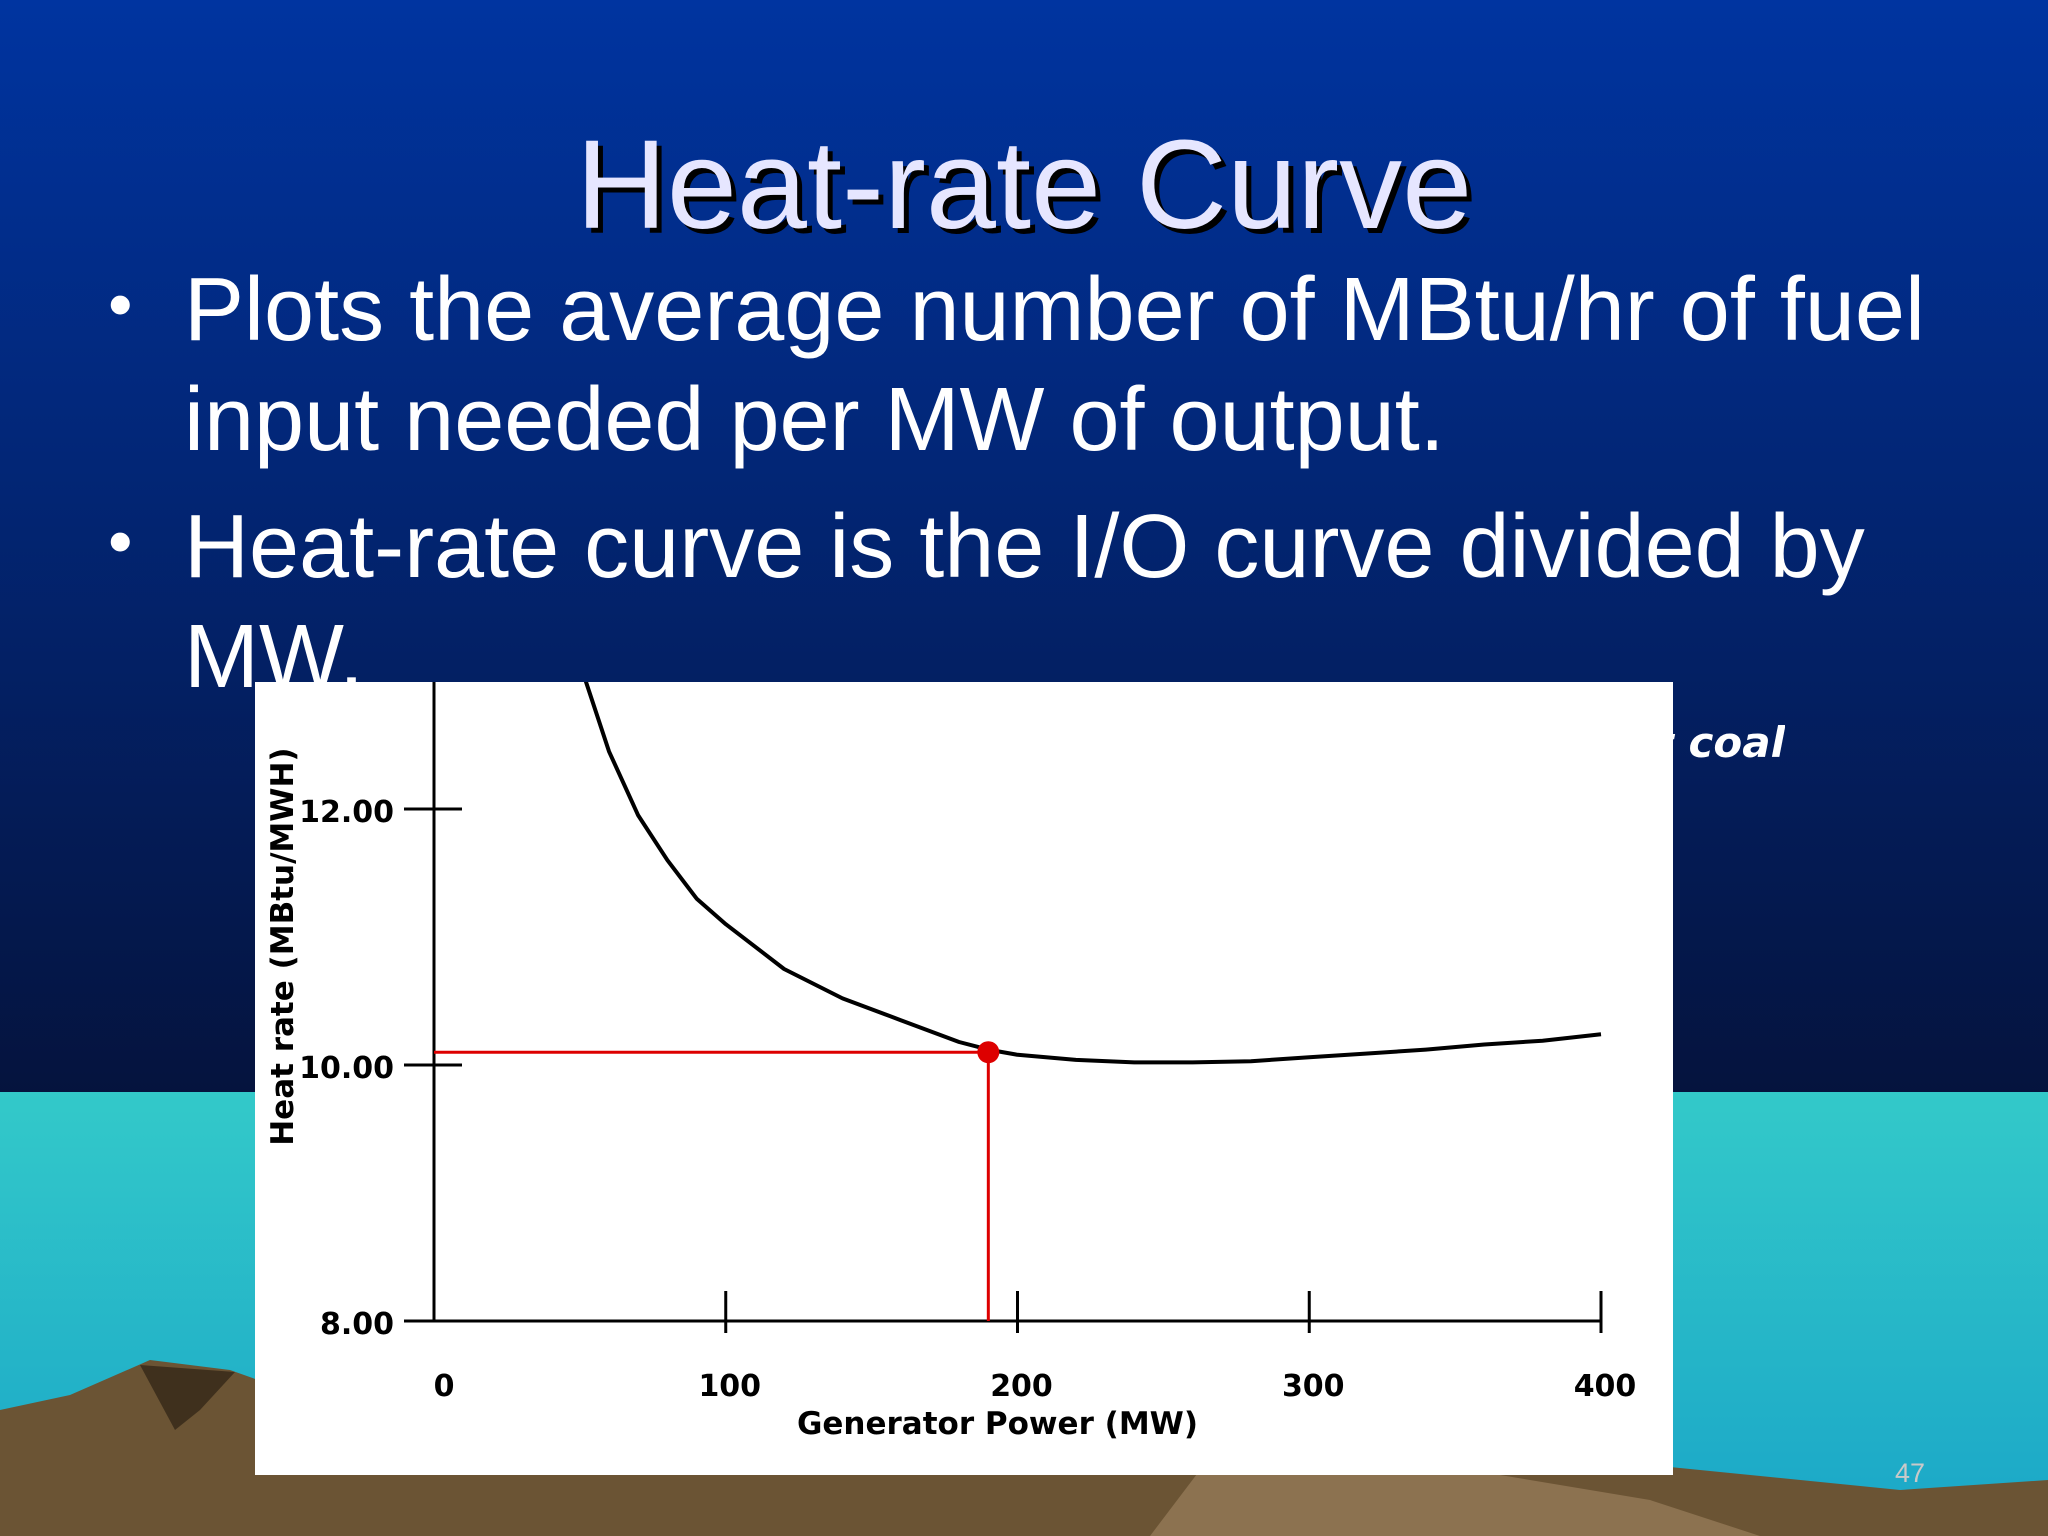 The width and height of the screenshot is (2048, 1536). Describe the element at coordinates (1455, 1503) in the screenshot. I see `land-highlight` at that location.